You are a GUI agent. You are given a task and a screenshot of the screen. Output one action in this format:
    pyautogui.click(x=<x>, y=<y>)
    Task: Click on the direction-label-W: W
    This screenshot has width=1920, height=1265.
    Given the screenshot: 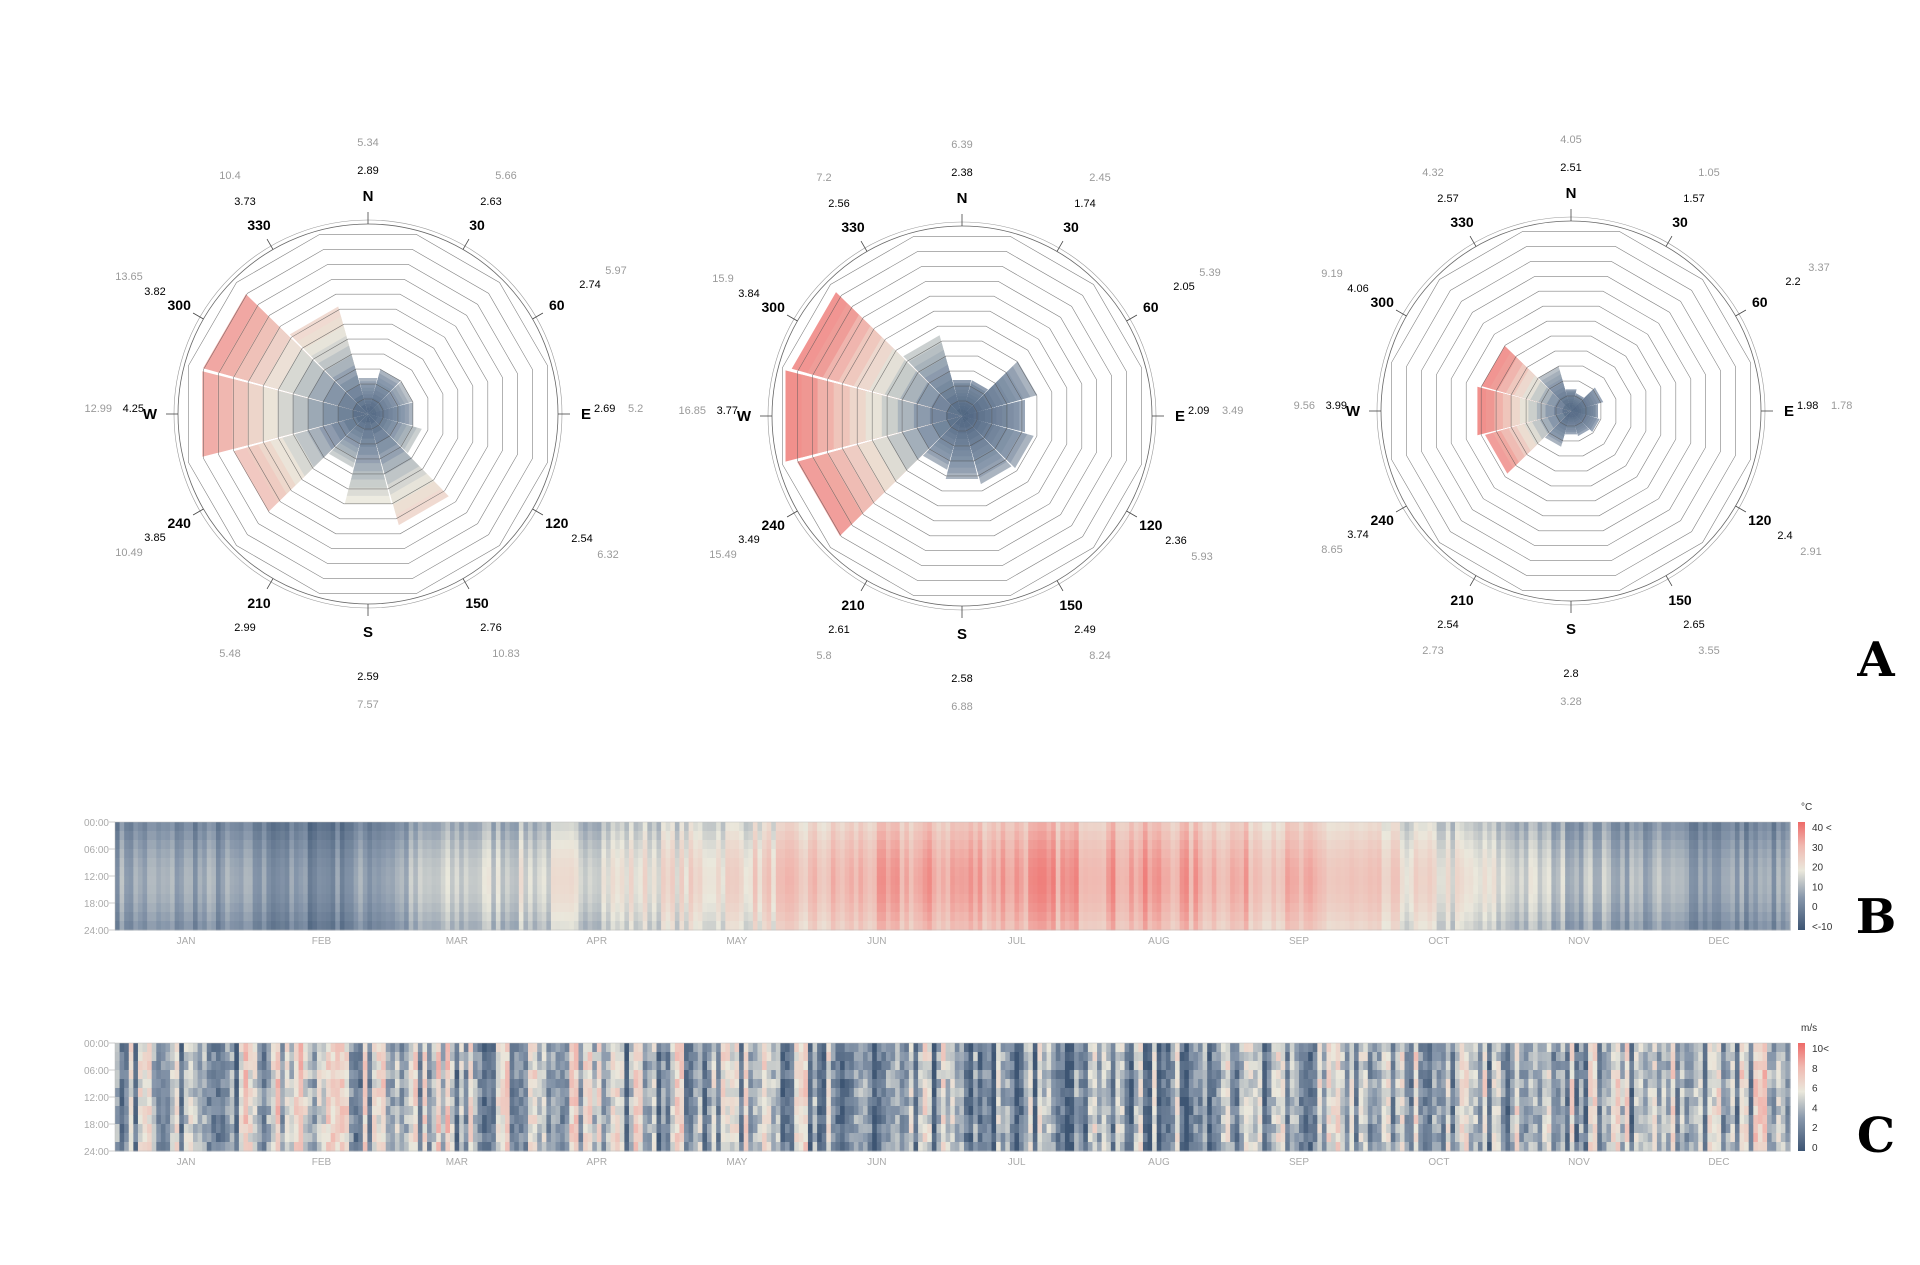 What is the action you would take?
    pyautogui.click(x=150, y=414)
    